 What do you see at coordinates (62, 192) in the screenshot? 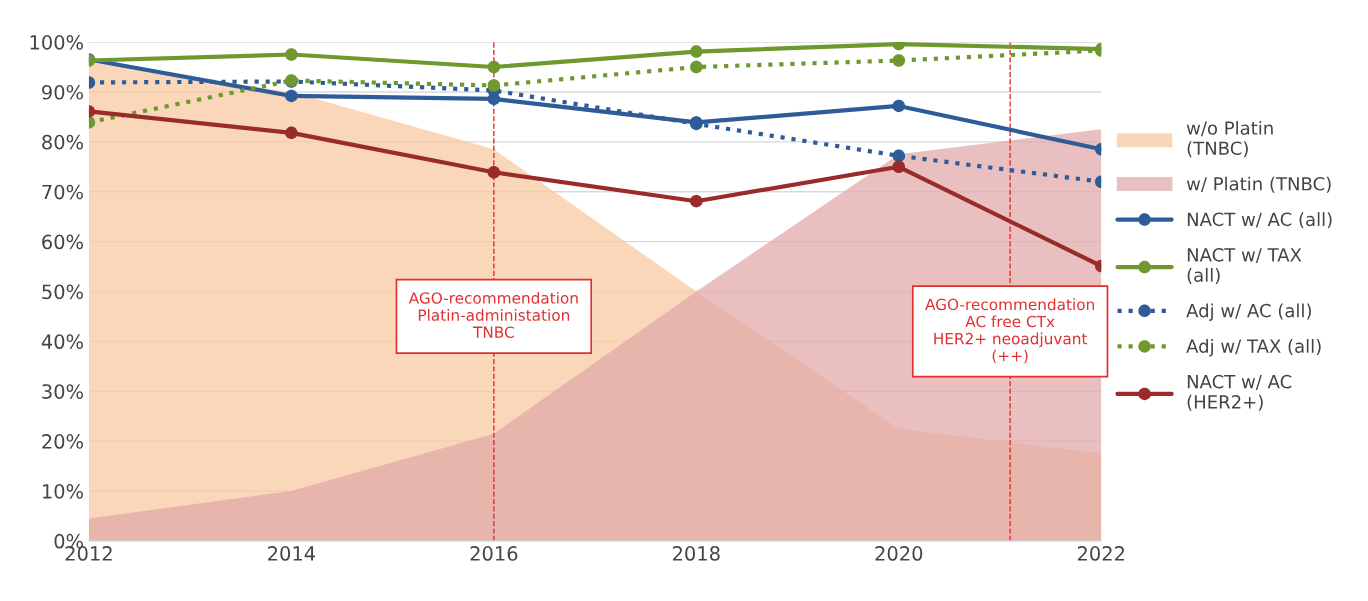
I see `y-tick-label: 70%` at bounding box center [62, 192].